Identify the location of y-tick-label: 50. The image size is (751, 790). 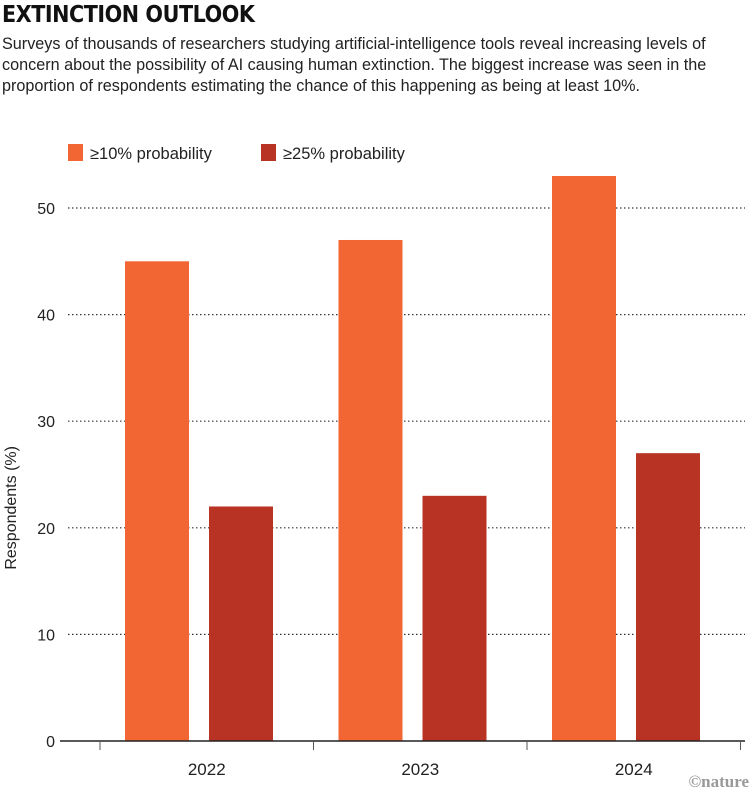
(46, 209).